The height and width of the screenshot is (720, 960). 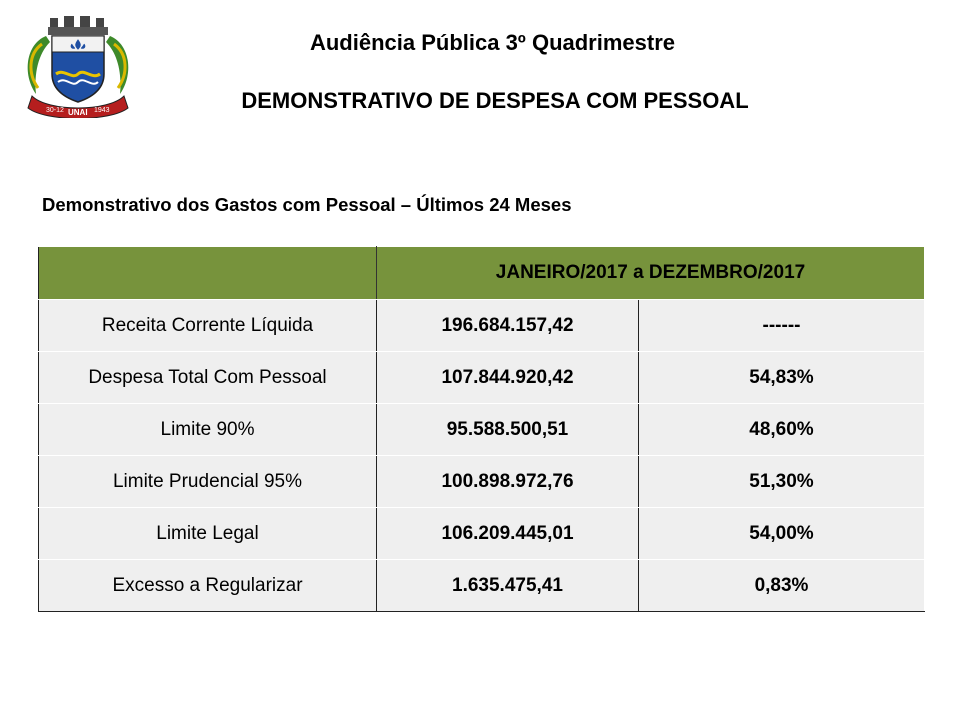 I want to click on row-label: Limite 90%, so click(x=207, y=429).